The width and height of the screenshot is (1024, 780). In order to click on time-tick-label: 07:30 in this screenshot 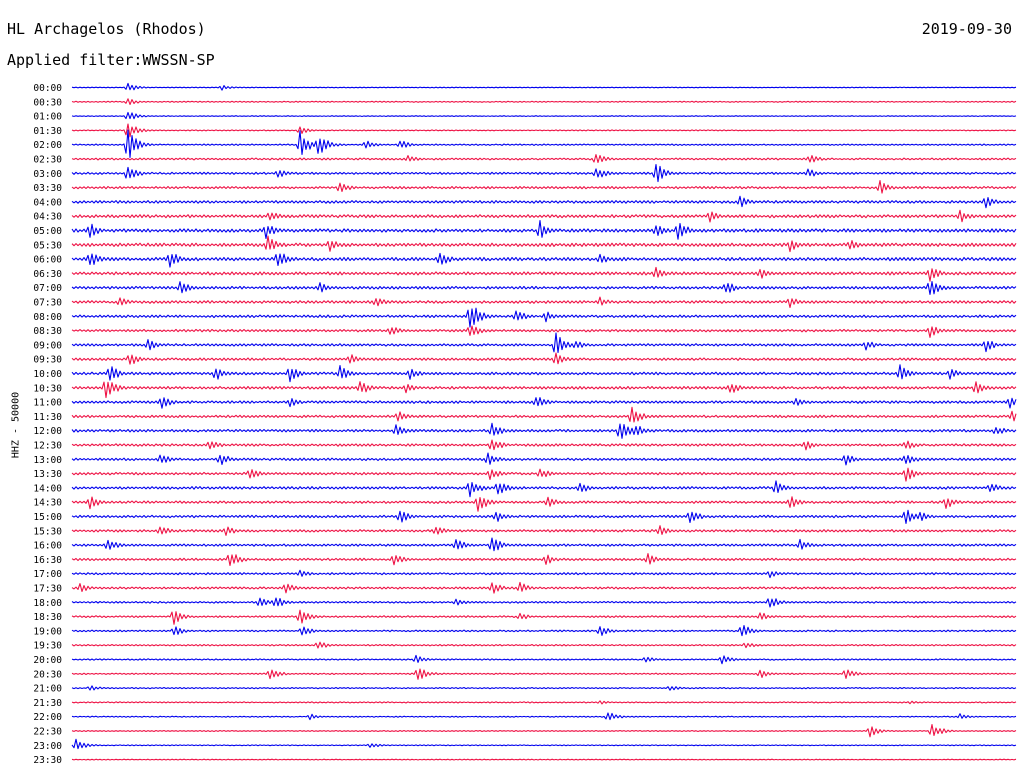, I will do `click(47, 303)`.